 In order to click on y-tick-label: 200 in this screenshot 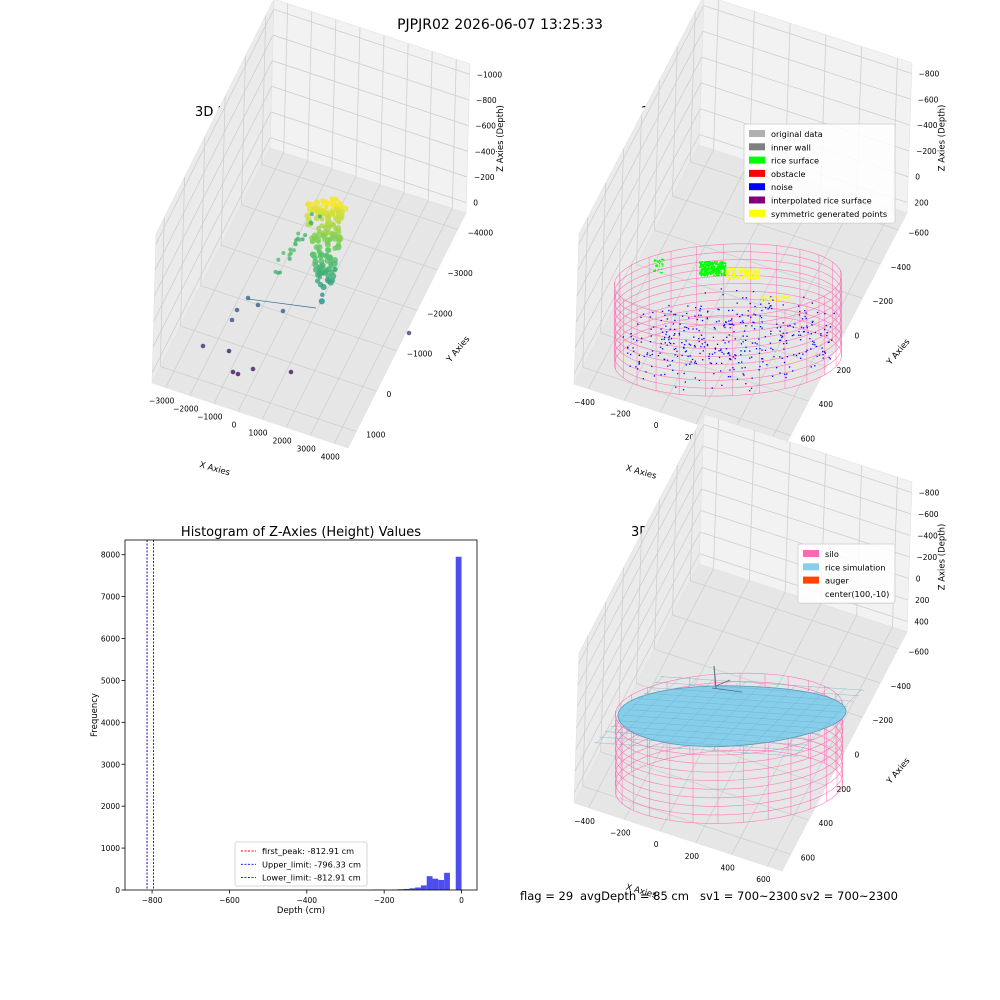, I will do `click(844, 789)`.